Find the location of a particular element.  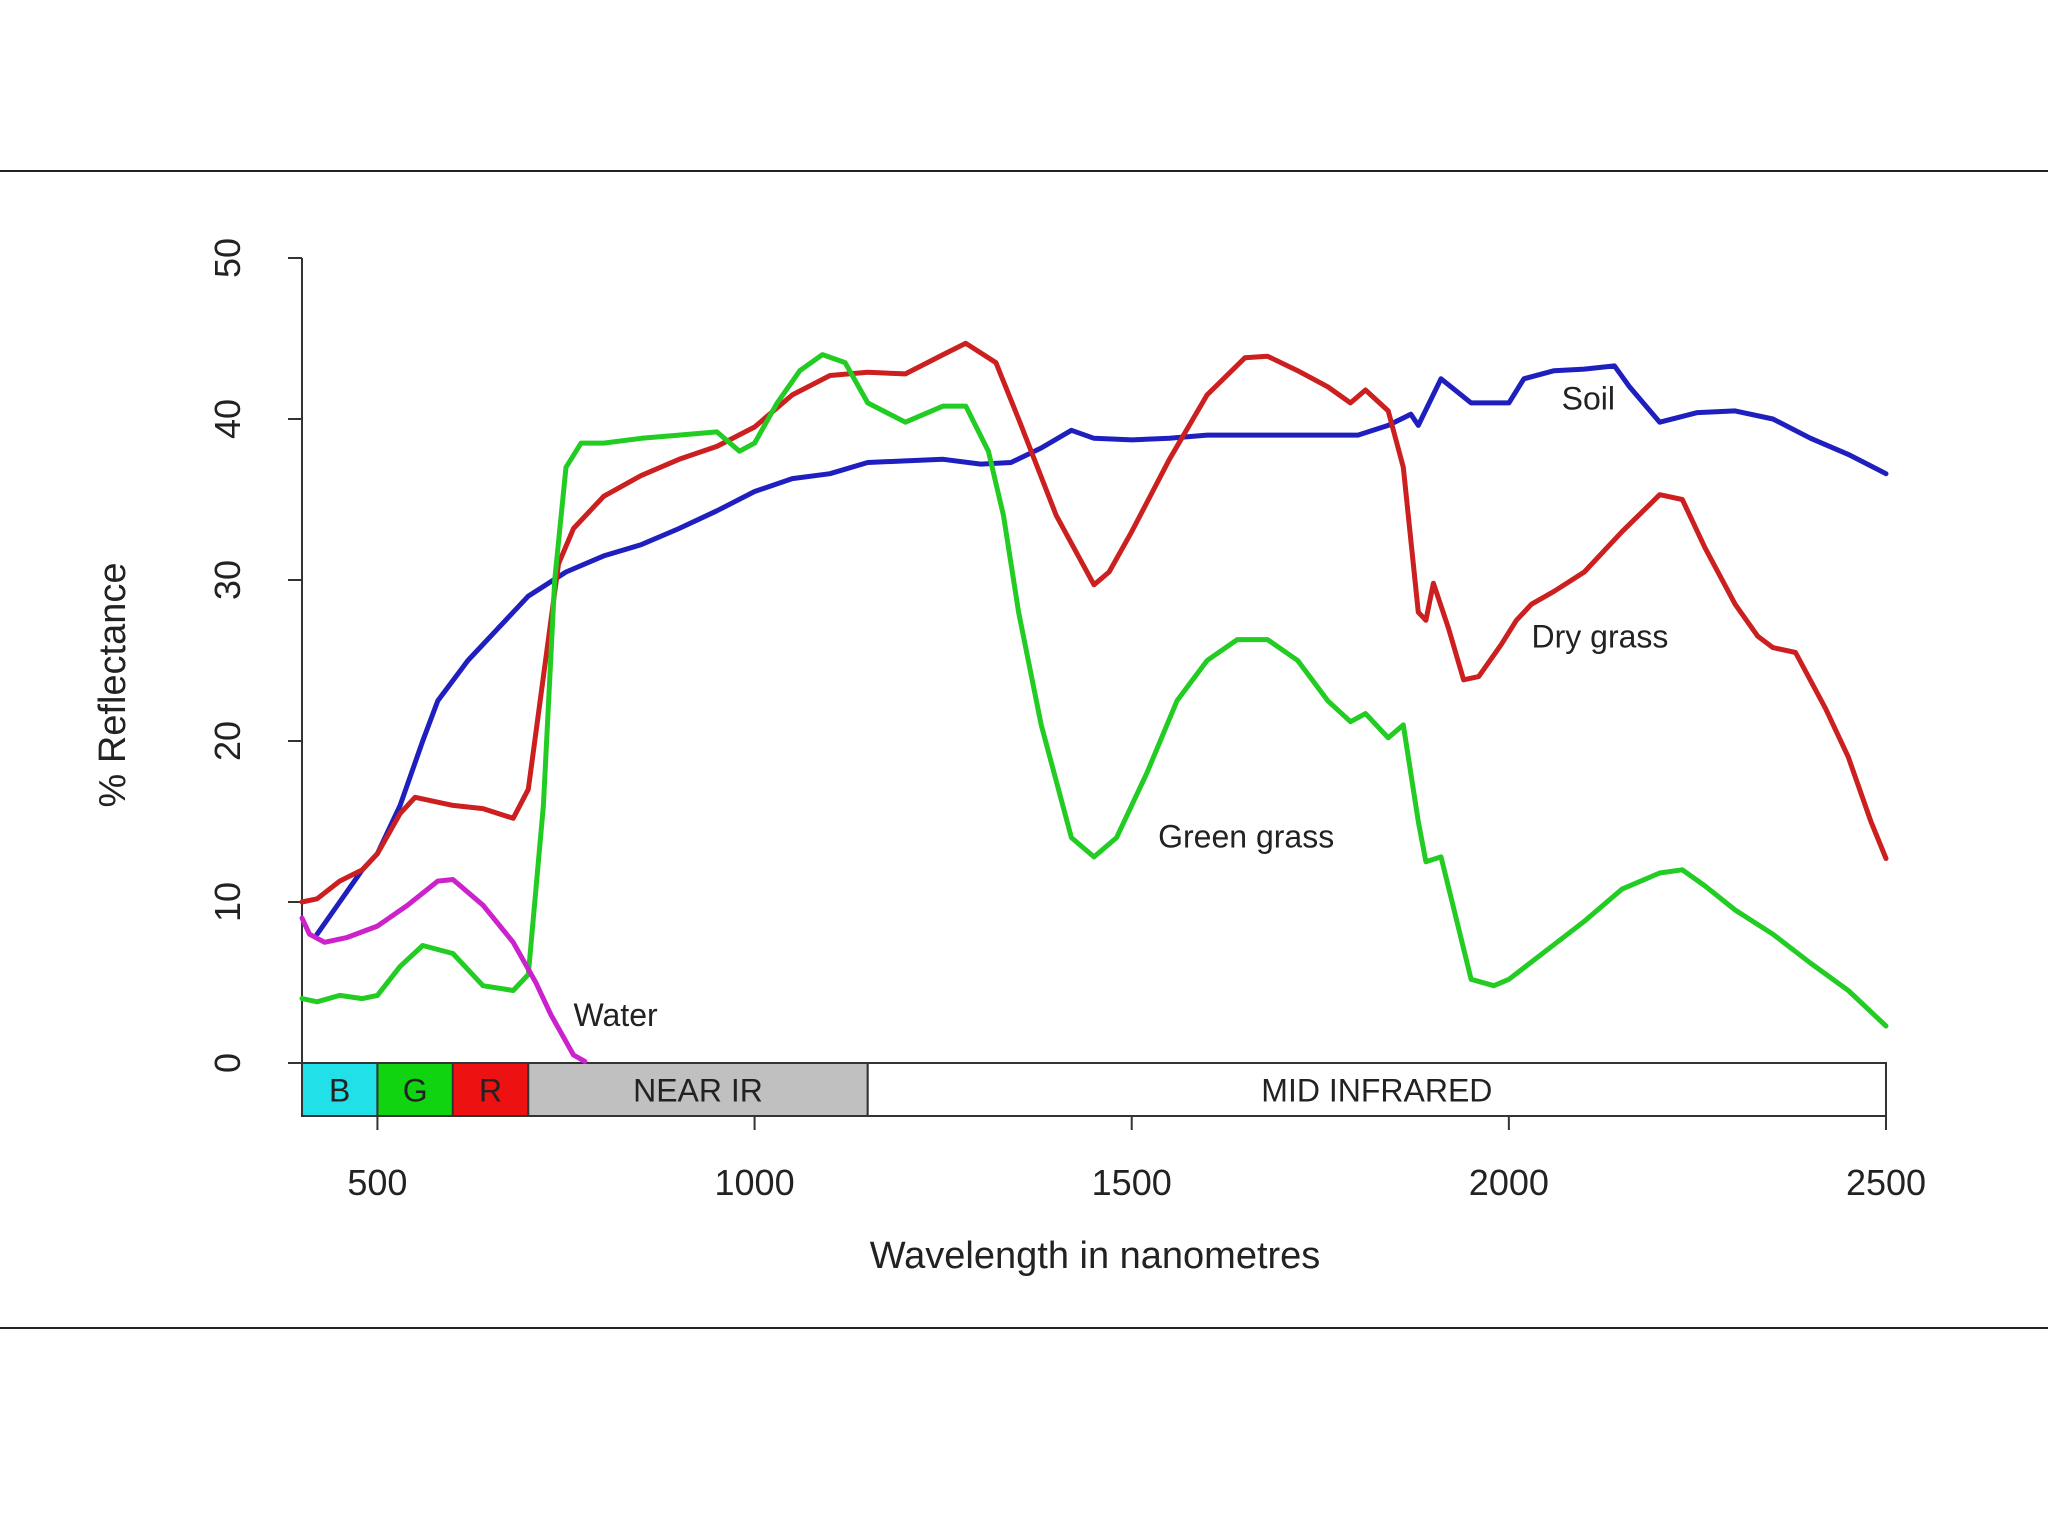

band-label-near-ir: NEAR IR is located at coordinates (698, 1091).